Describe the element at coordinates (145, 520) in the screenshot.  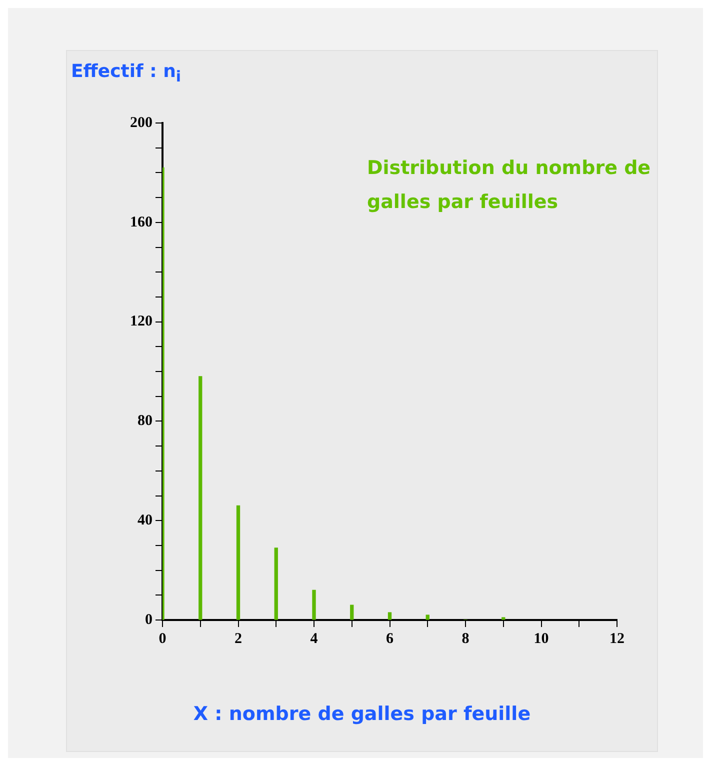
I see `y-tick-label: 40` at that location.